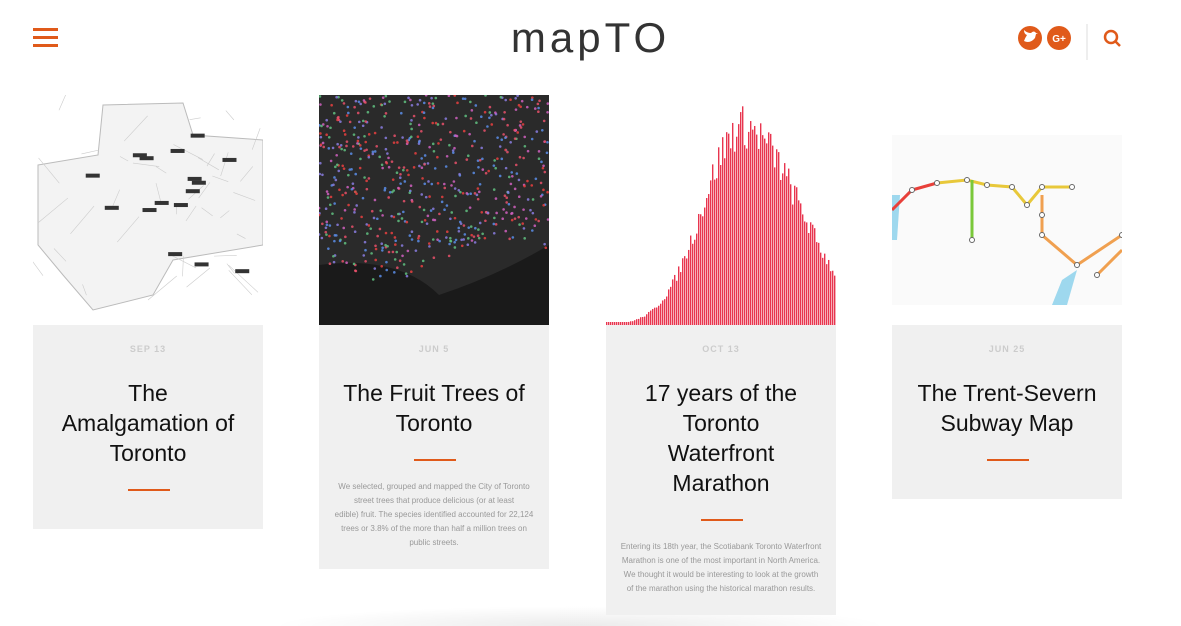 The image size is (1181, 626). I want to click on google-plus-button: G+, so click(1059, 38).